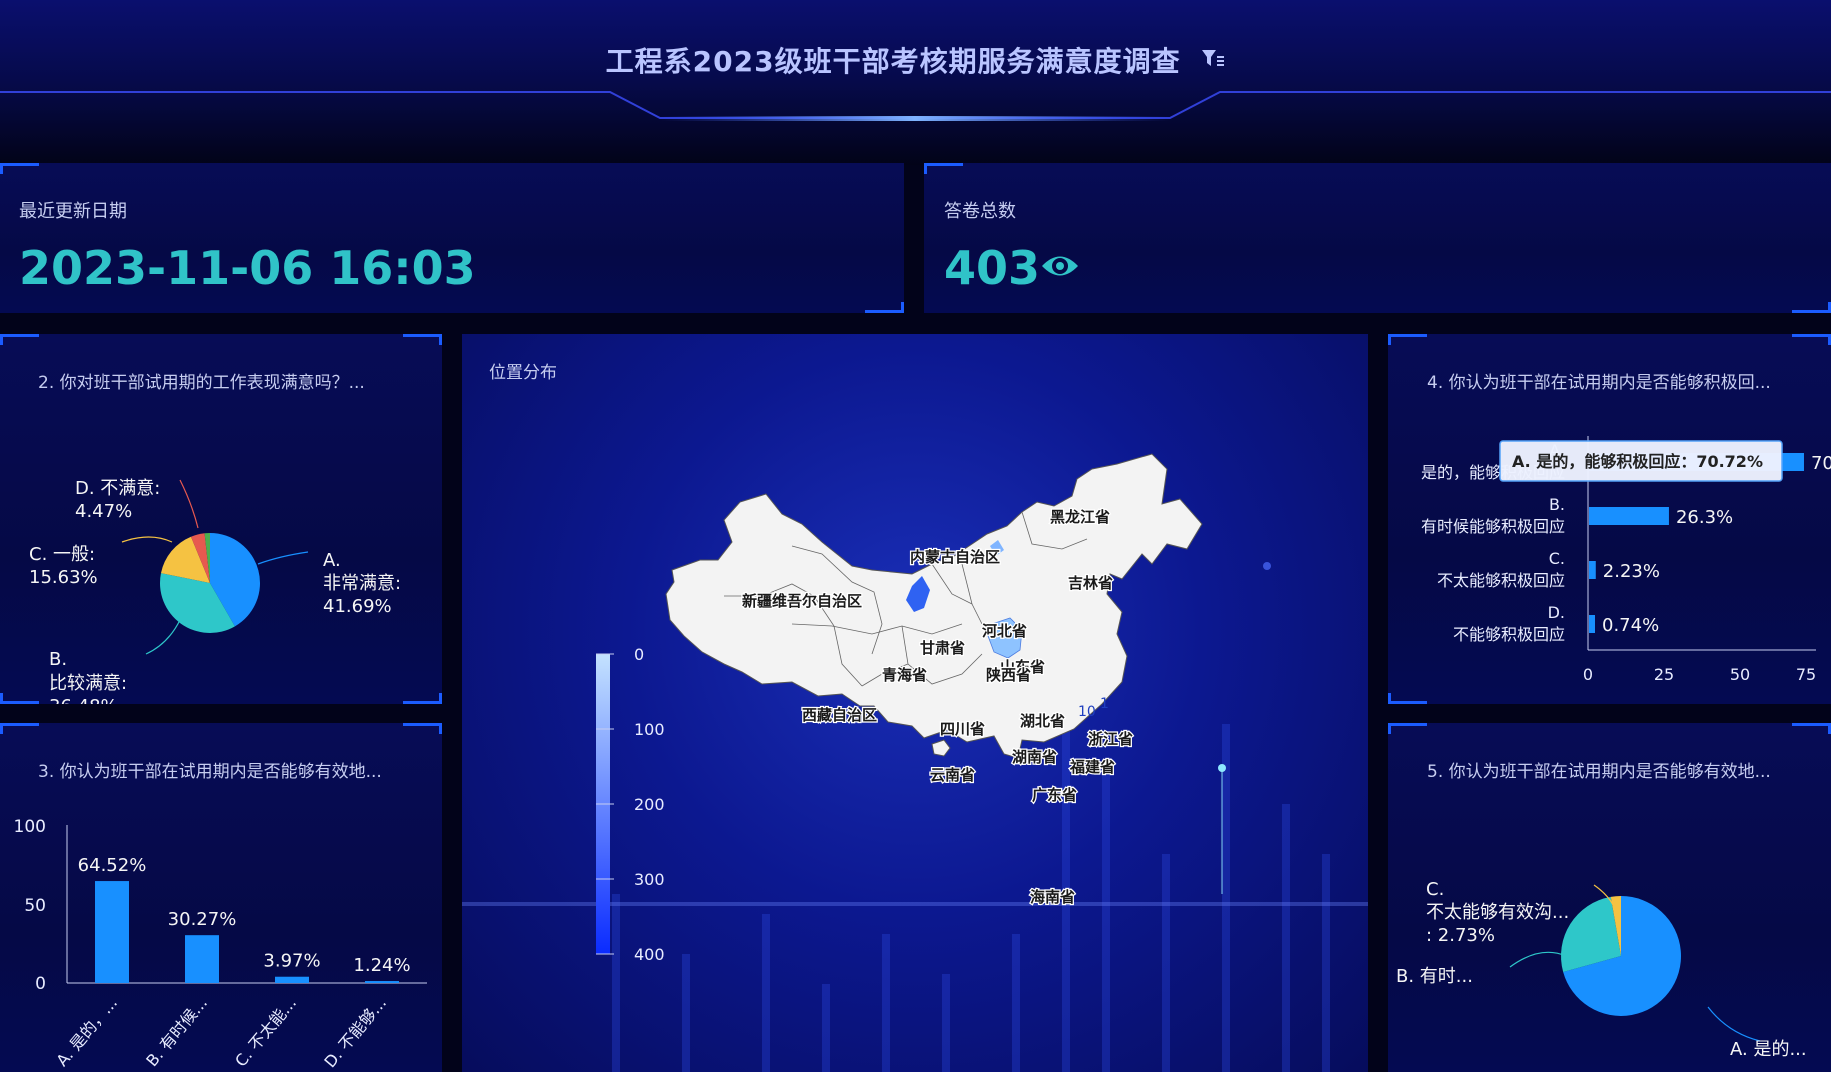 The width and height of the screenshot is (1831, 1072). What do you see at coordinates (112, 865) in the screenshot?
I see `q3-value-a: 64.52%` at bounding box center [112, 865].